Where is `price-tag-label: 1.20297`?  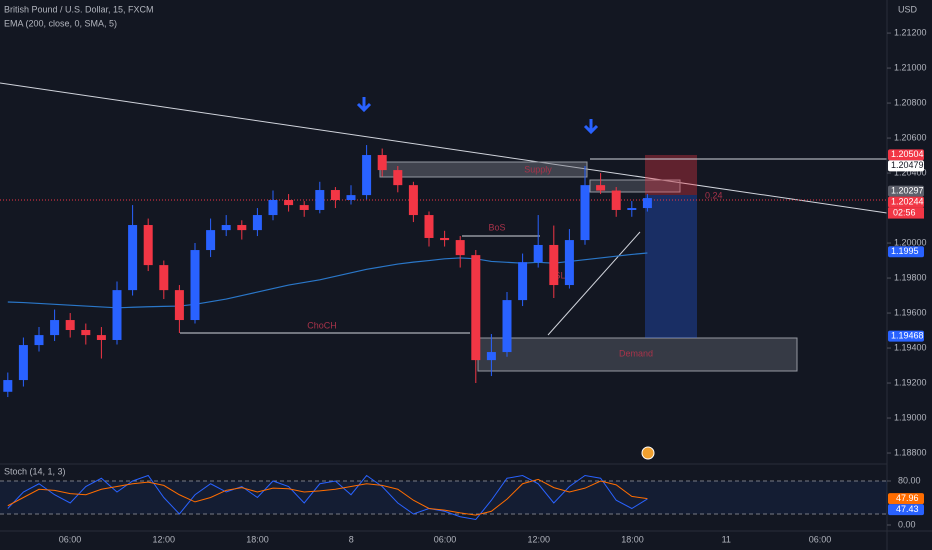
price-tag-label: 1.20297 is located at coordinates (907, 190).